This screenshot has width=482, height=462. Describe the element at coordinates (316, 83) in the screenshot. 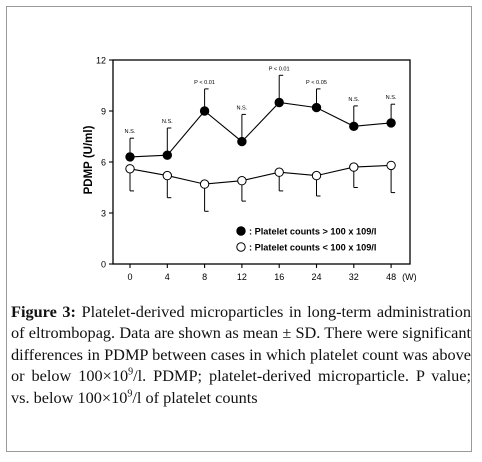

I see `significance-label: P < 0.05` at that location.